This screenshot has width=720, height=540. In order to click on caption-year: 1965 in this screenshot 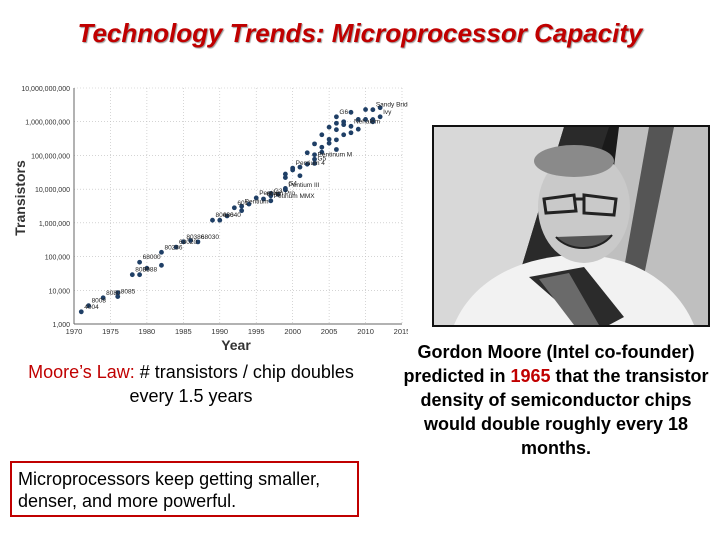, I will do `click(530, 376)`.